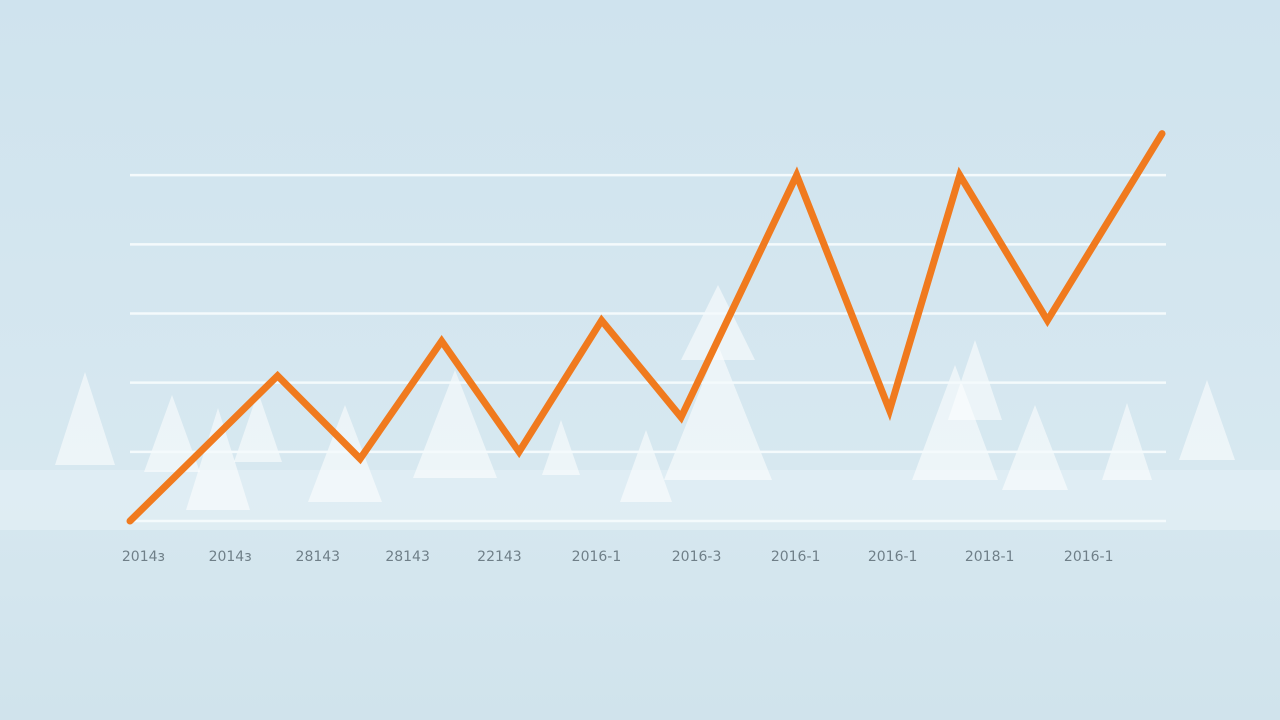 This screenshot has width=1280, height=720. I want to click on x-tick-label: 2016-3, so click(697, 557).